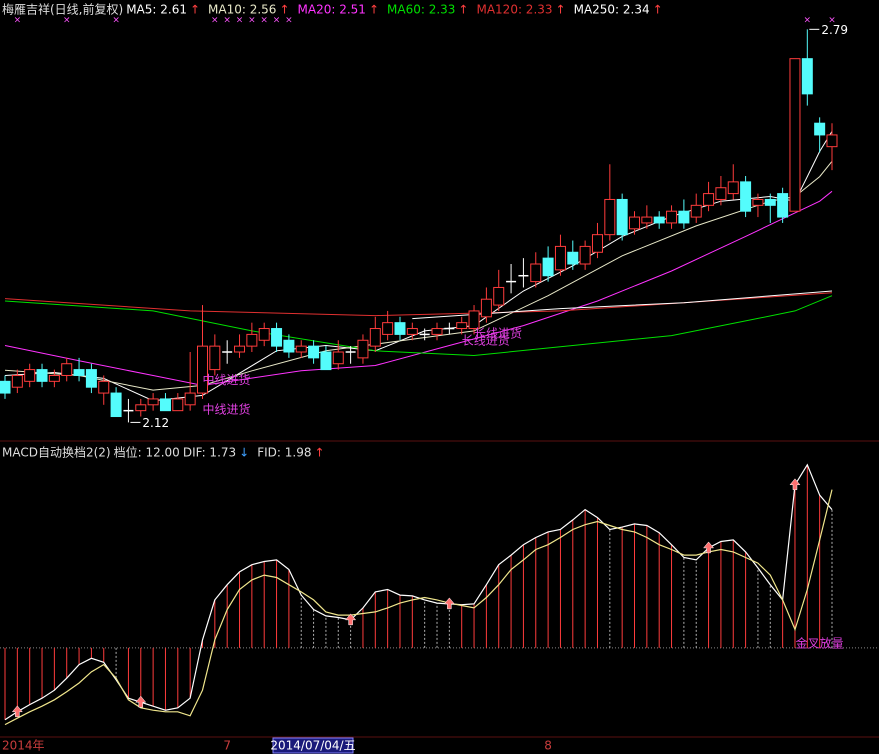 The image size is (879, 754). I want to click on legend-label: MA20: 2.51, so click(332, 10).